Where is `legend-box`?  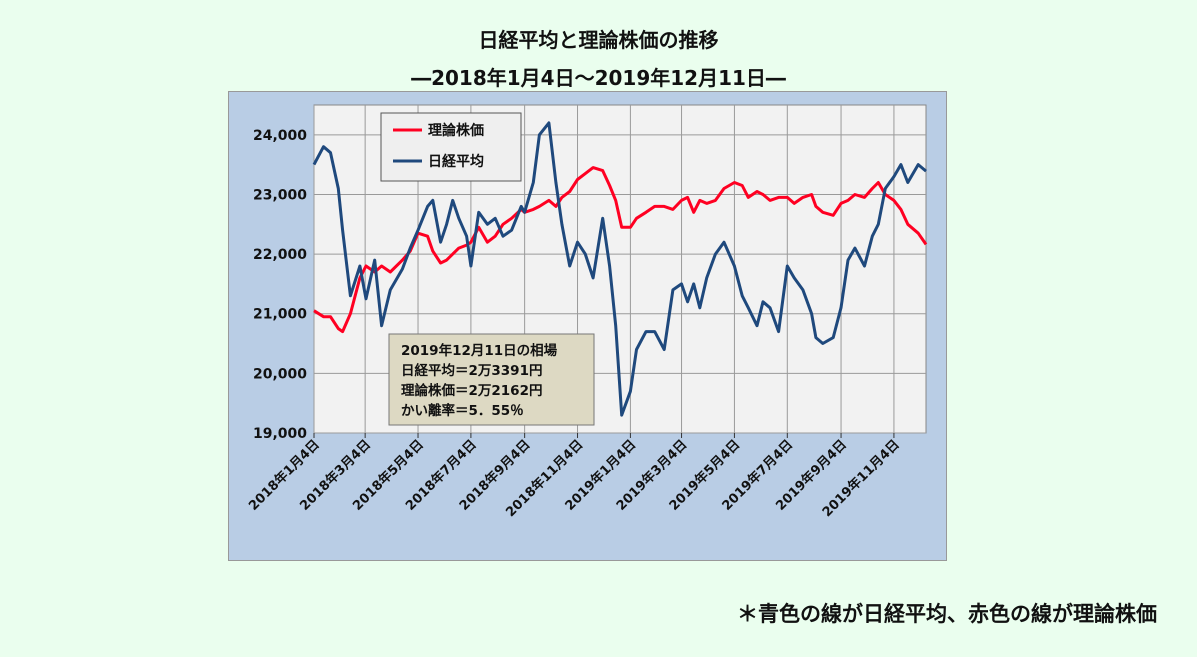 legend-box is located at coordinates (451, 147).